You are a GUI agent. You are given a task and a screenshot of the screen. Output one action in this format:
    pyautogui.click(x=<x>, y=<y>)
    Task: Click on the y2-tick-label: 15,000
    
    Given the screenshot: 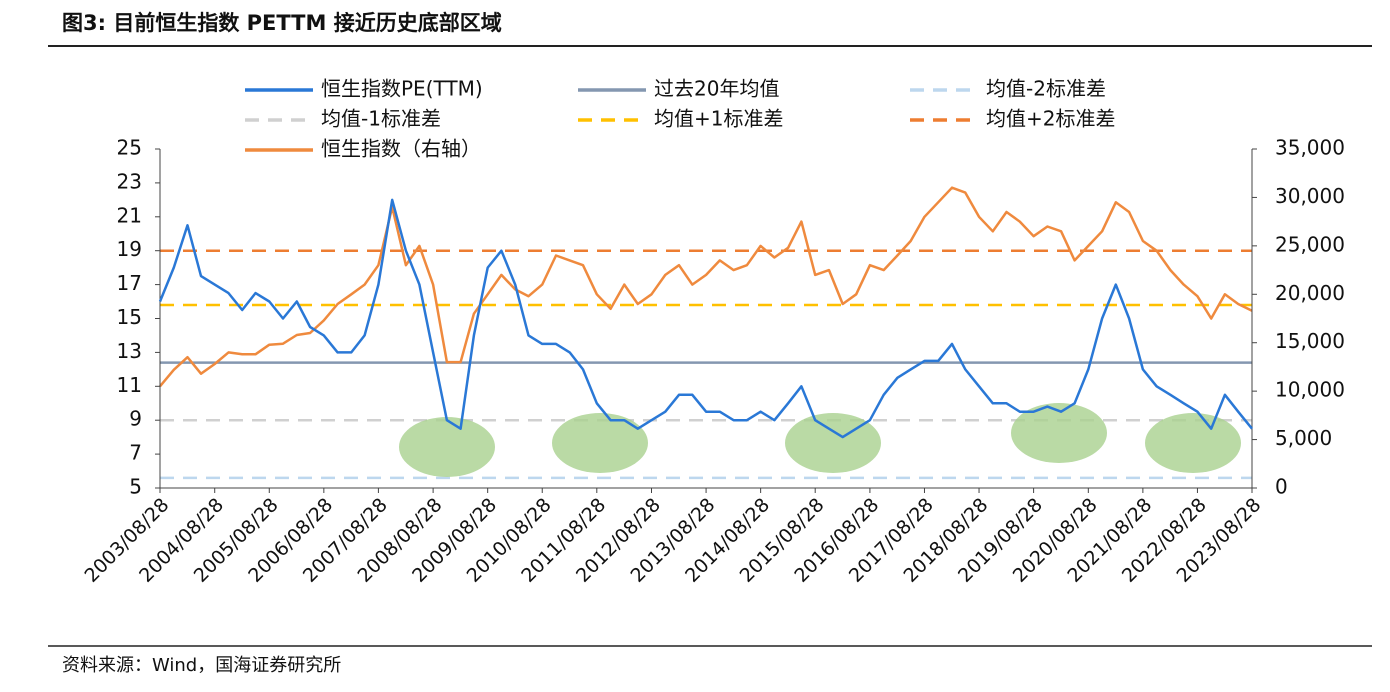 What is the action you would take?
    pyautogui.click(x=1310, y=341)
    